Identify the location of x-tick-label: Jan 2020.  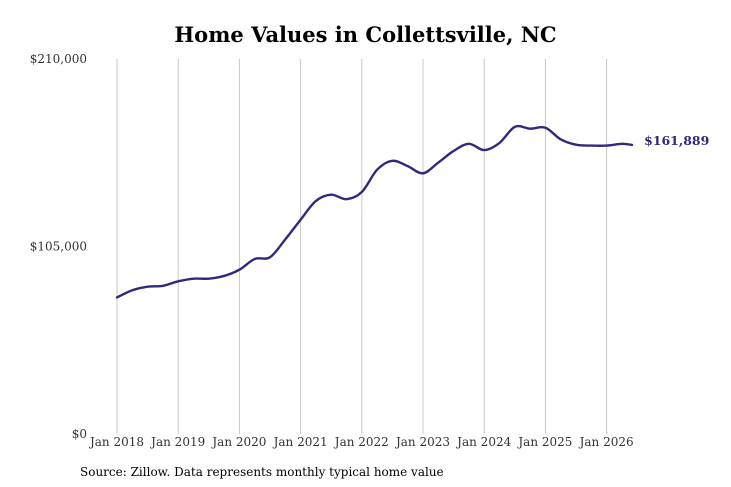
(238, 442).